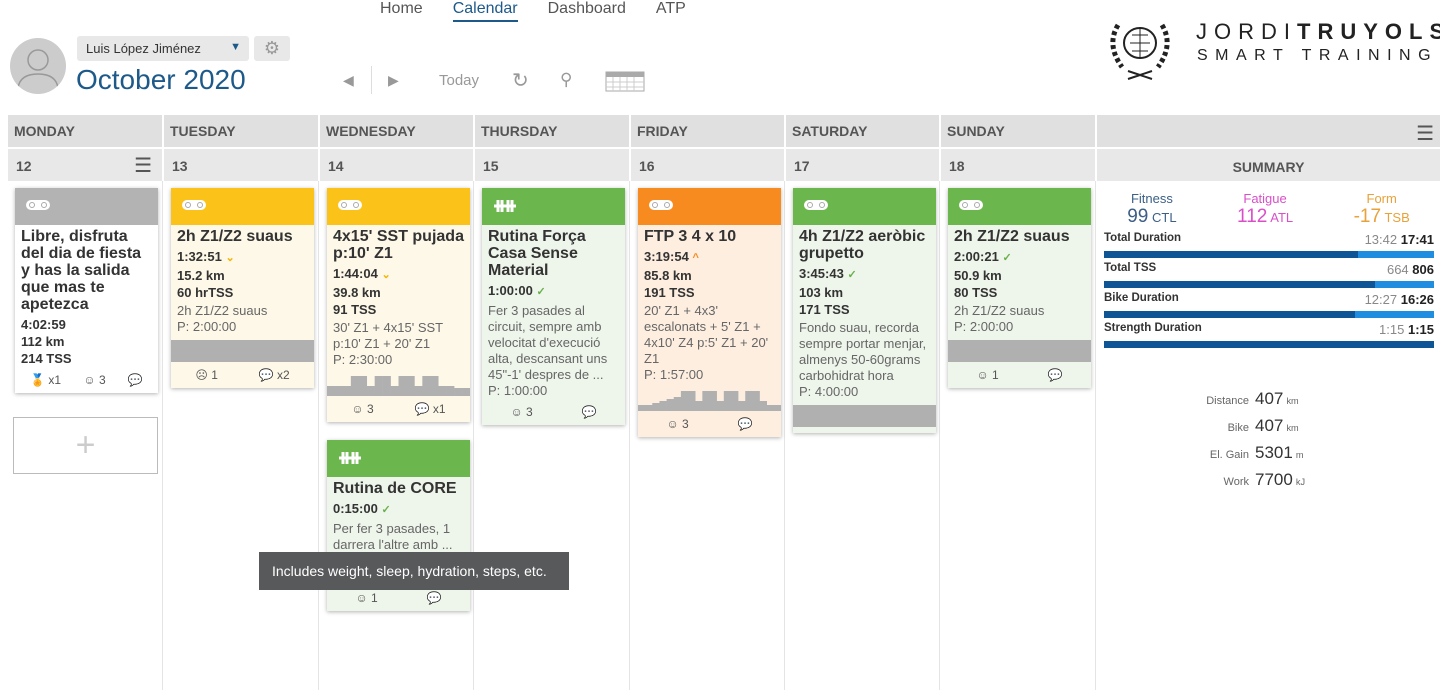 The height and width of the screenshot is (690, 1440). Describe the element at coordinates (669, 292) in the screenshot. I see `stat-value: 191 TSS` at that location.